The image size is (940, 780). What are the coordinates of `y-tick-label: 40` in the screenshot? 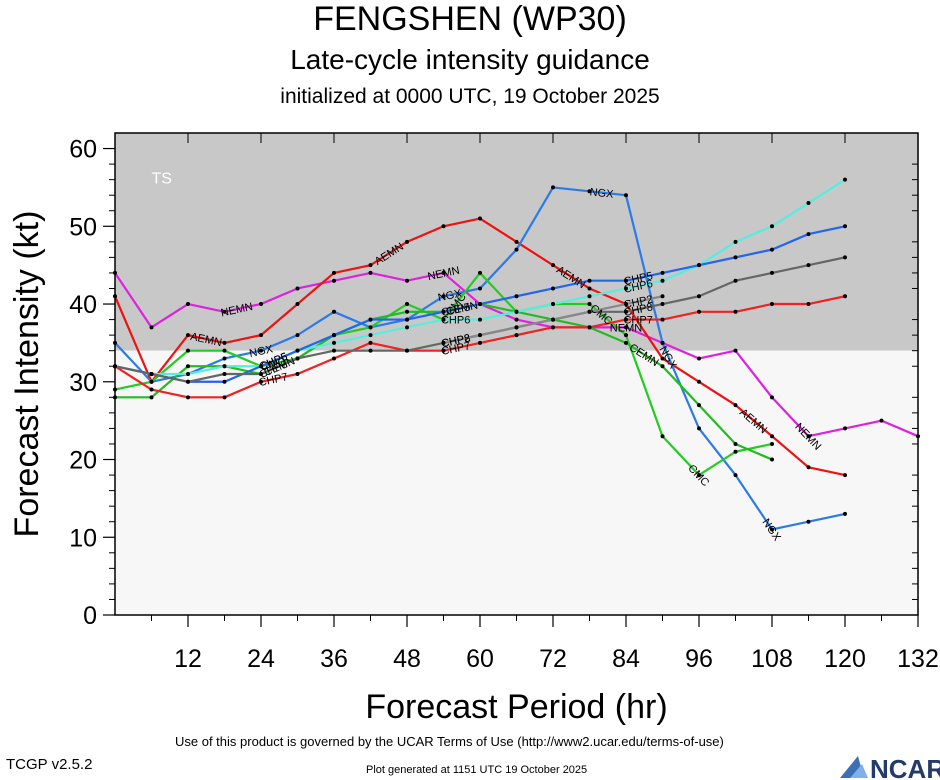 It's located at (83, 305).